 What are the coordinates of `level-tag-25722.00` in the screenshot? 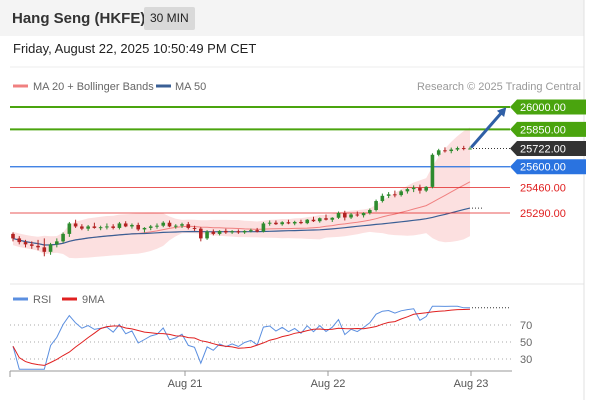 It's located at (548, 149).